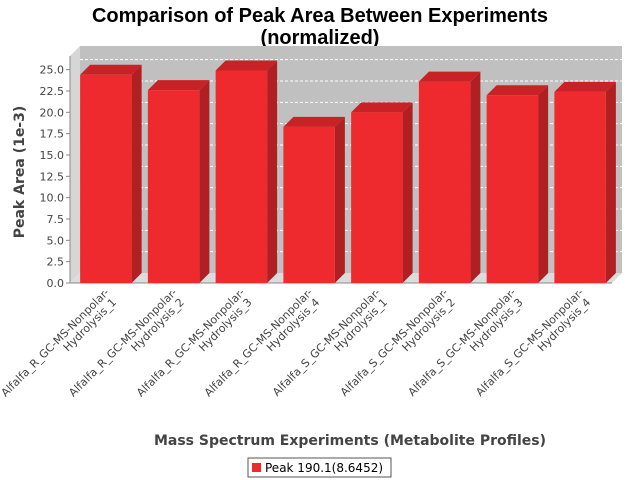 This screenshot has height=480, width=640. Describe the element at coordinates (56, 240) in the screenshot. I see `y-tick-label: 5.0` at that location.